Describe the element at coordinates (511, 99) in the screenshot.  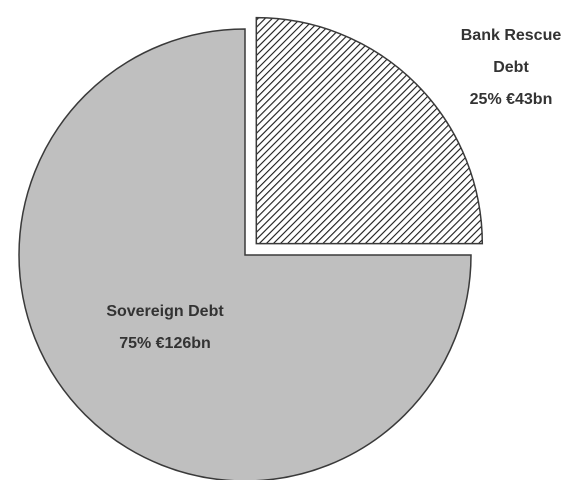
I see `value-label: 25% €43bn` at that location.